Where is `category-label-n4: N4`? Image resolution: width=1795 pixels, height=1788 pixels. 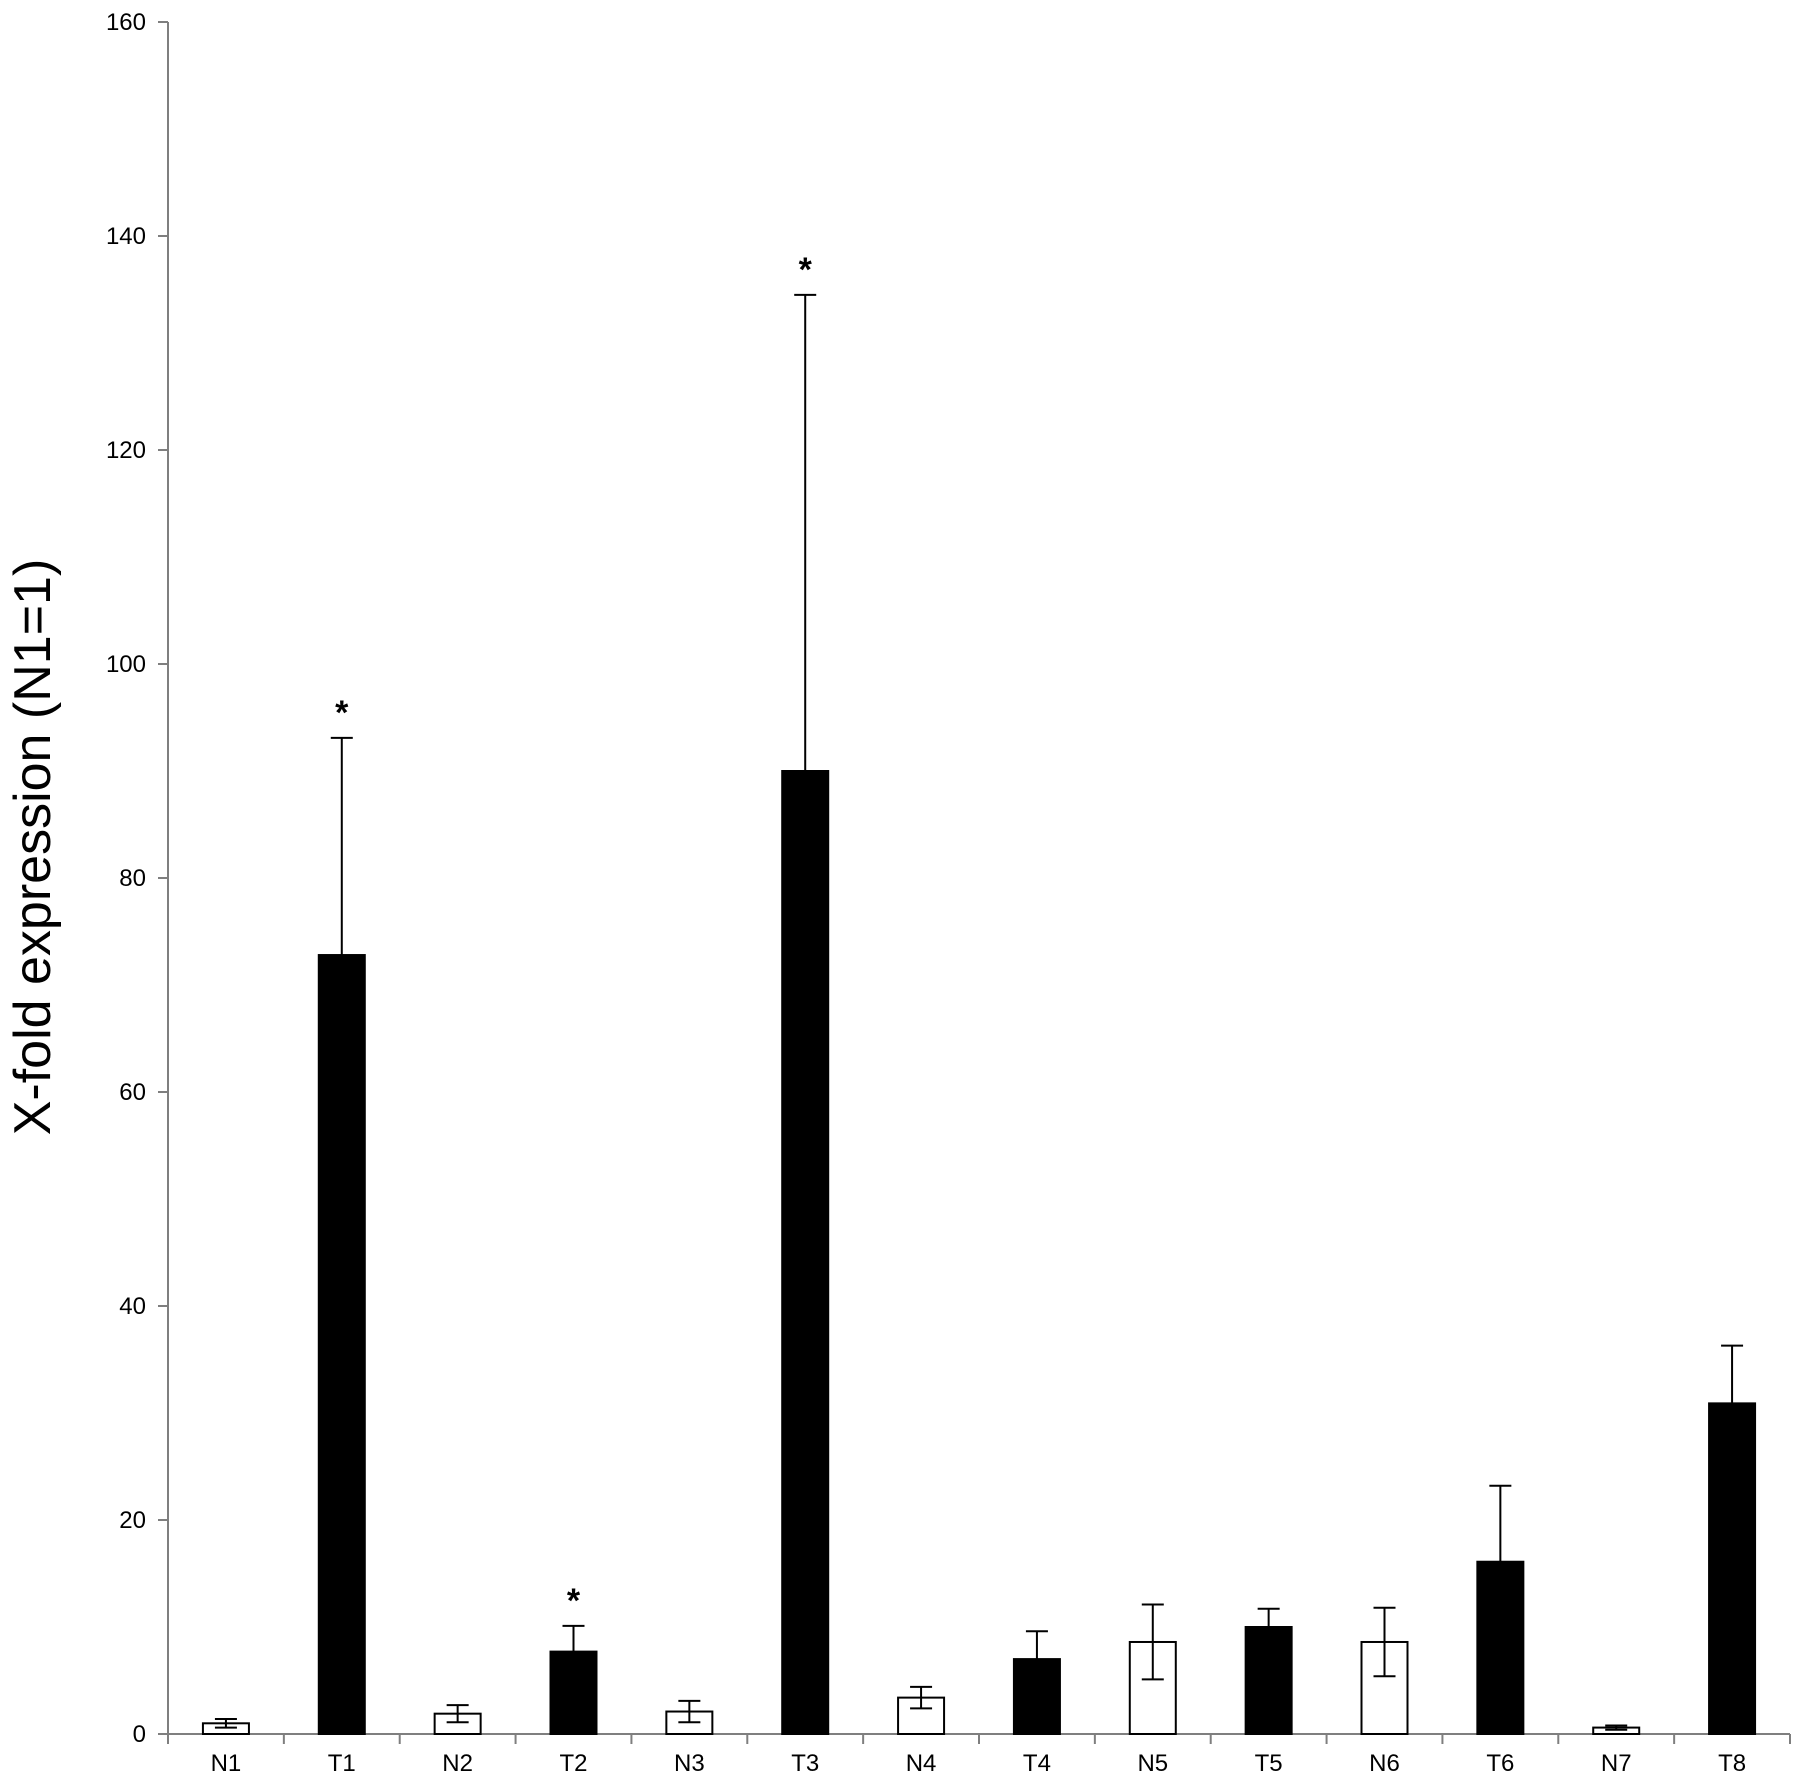 category-label-n4: N4 is located at coordinates (921, 1763).